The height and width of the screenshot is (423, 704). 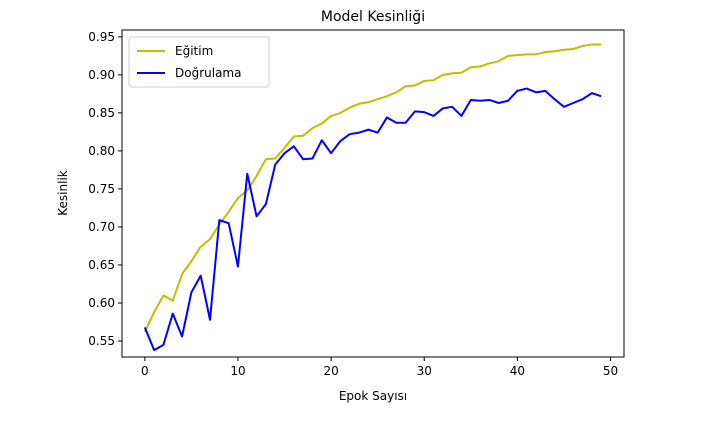 What do you see at coordinates (101, 303) in the screenshot?
I see `y-tick-label: 0.60` at bounding box center [101, 303].